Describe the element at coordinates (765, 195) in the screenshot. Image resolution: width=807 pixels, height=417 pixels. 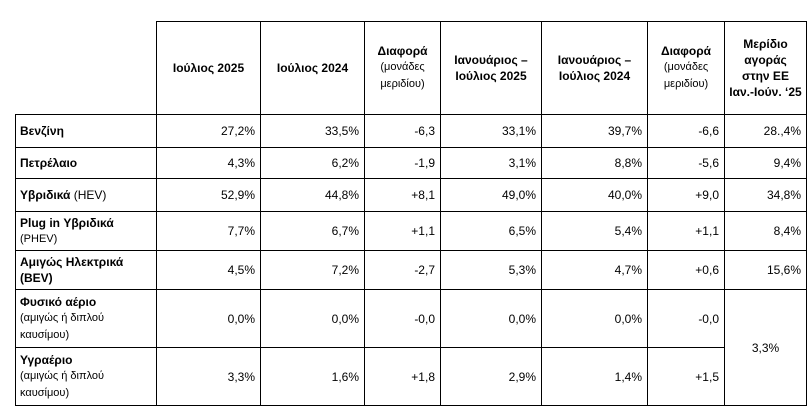
I see `table-cell: 34,8%` at that location.